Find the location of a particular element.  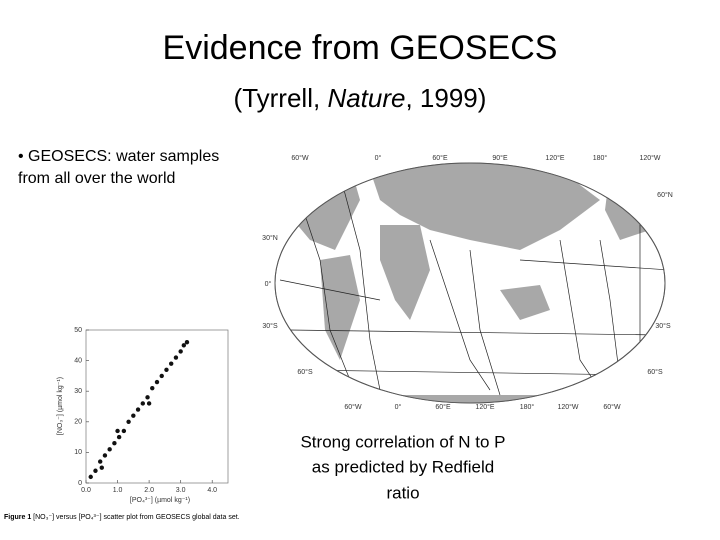

y-tick-label: 20 is located at coordinates (78, 422).